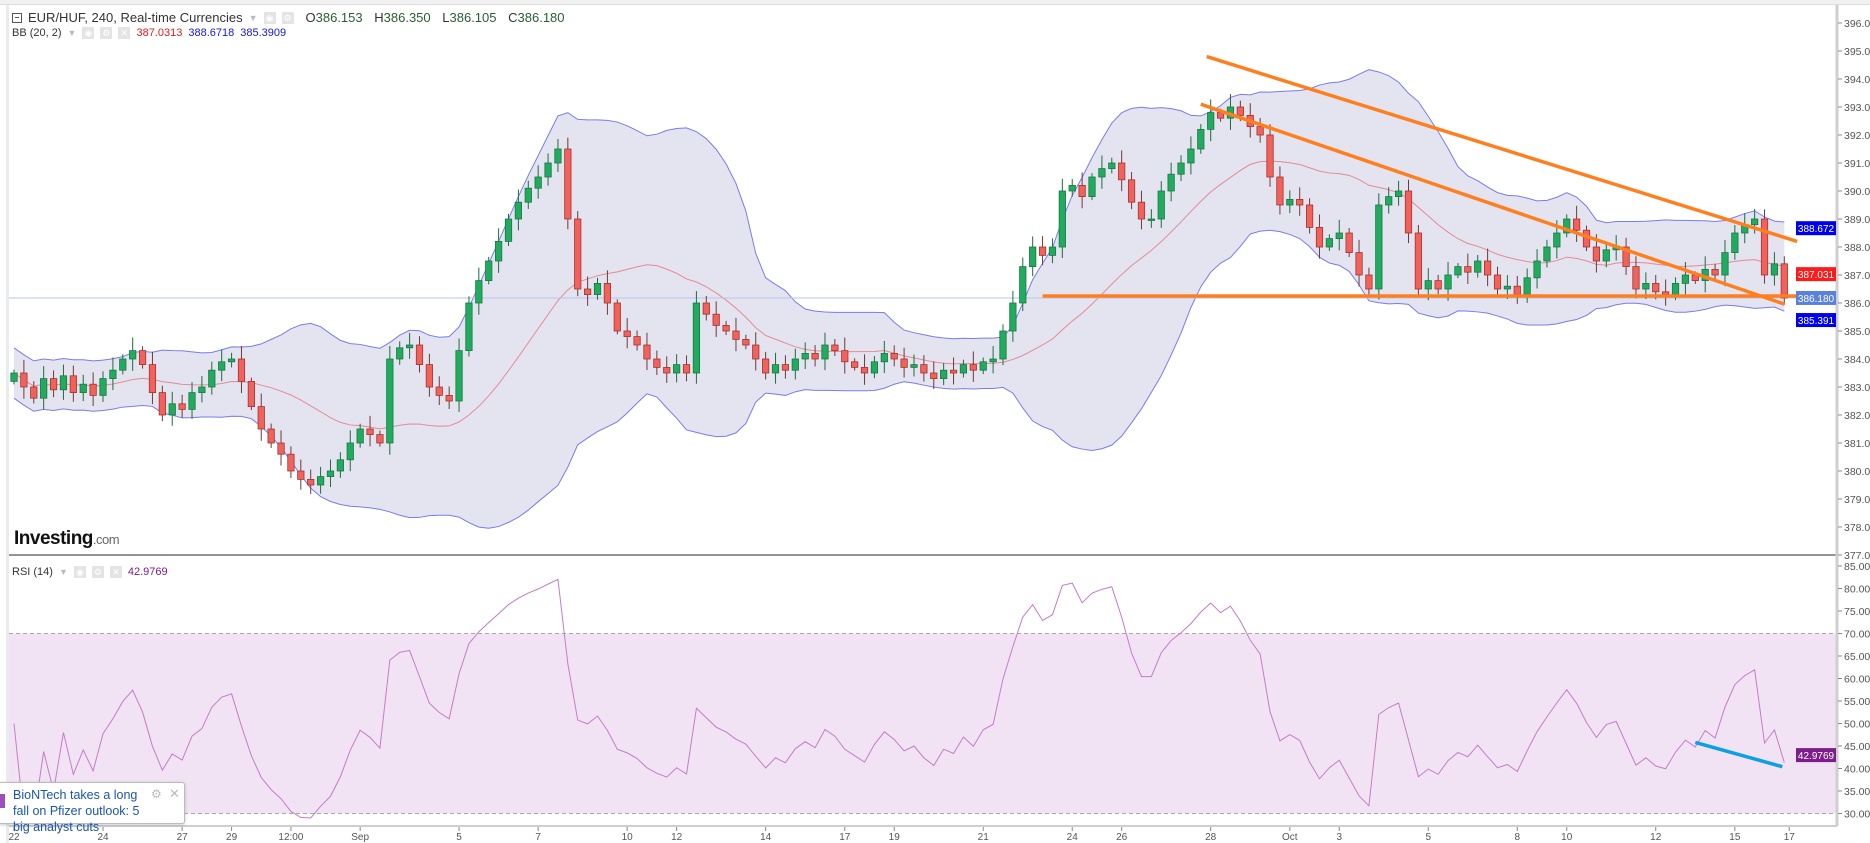  Describe the element at coordinates (1857, 556) in the screenshot. I see `y-tick-label: 377.000` at that location.